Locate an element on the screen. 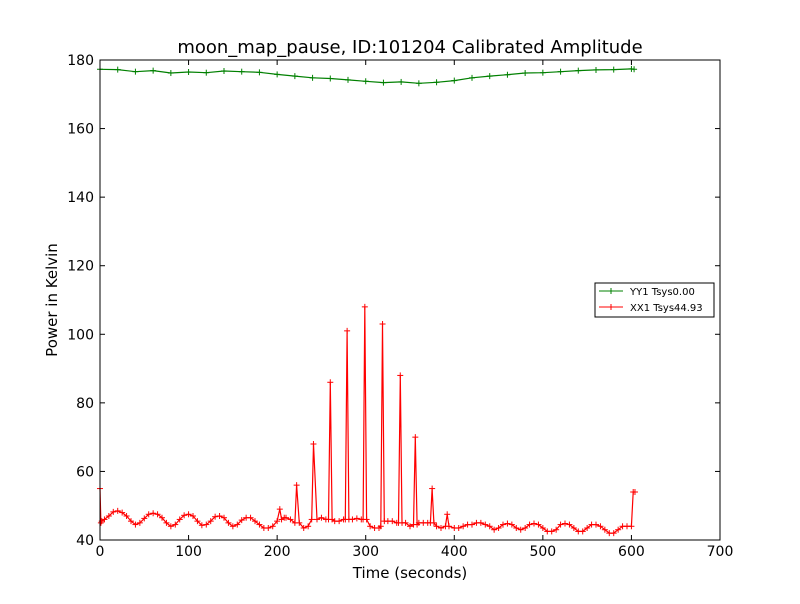 The width and height of the screenshot is (800, 604). legend-box is located at coordinates (654, 300).